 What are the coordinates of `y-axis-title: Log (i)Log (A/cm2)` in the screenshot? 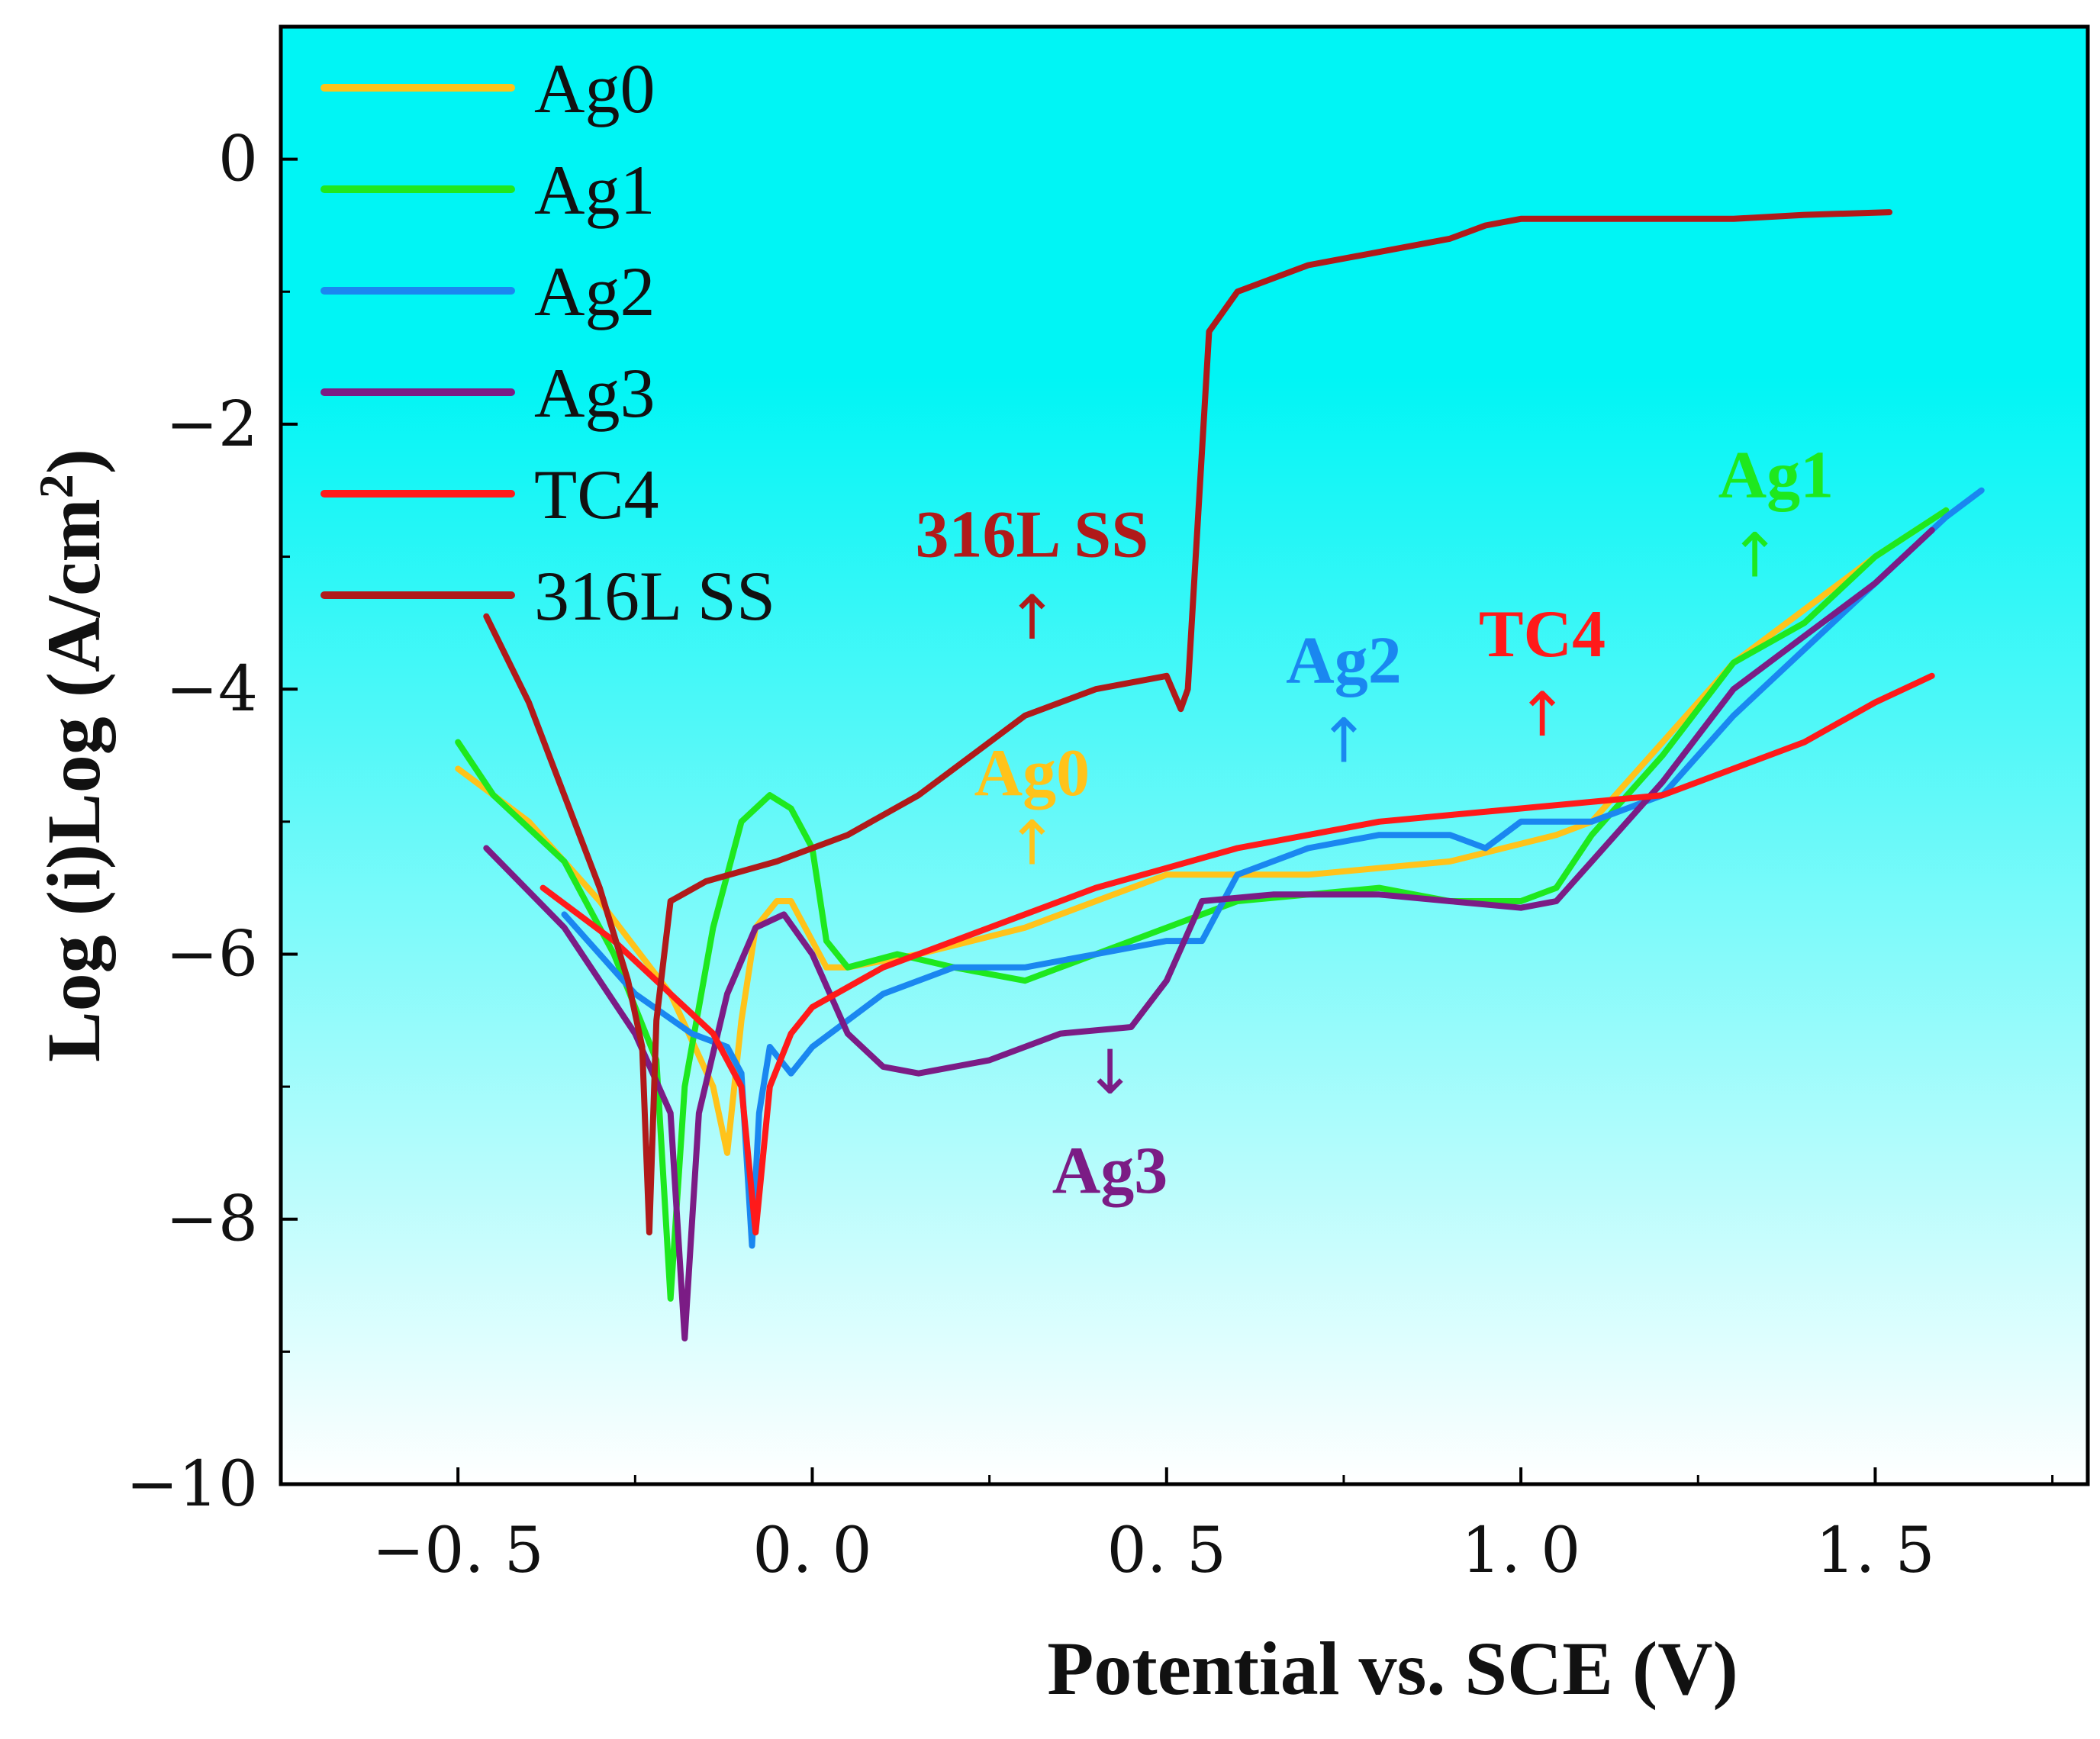 It's located at (73, 755).